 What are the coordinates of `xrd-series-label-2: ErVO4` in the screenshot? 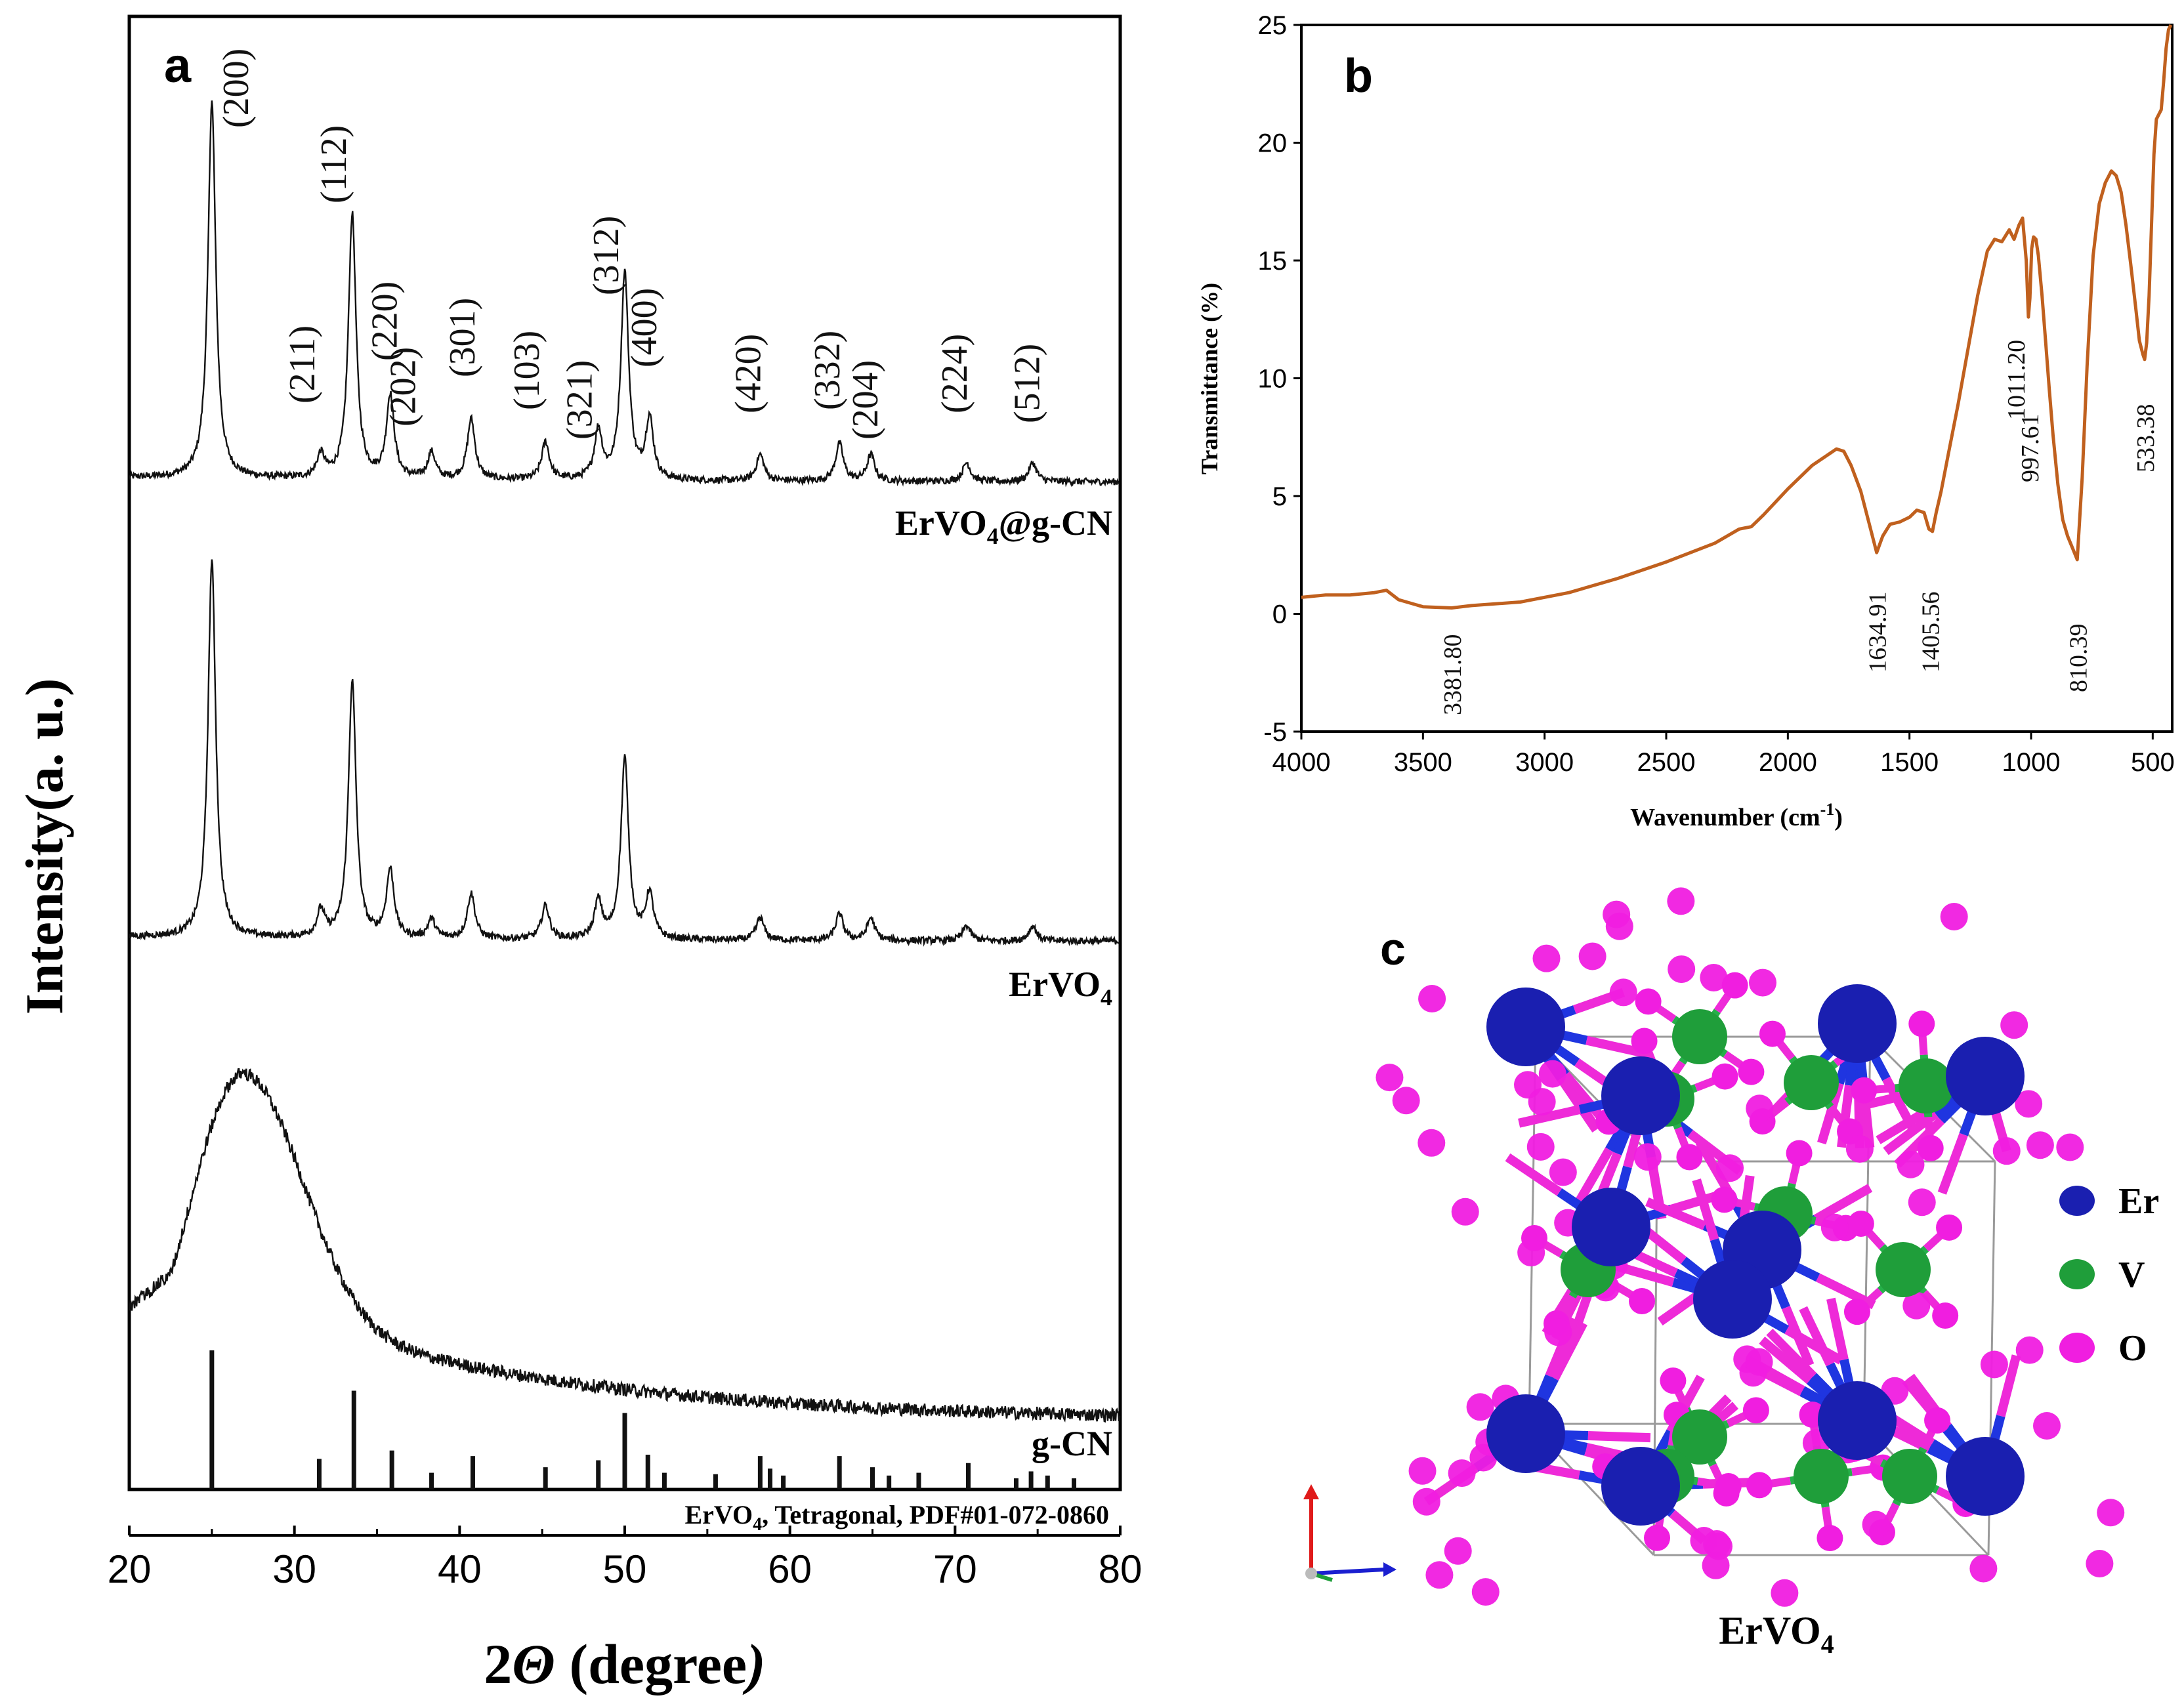 It's located at (1060, 987).